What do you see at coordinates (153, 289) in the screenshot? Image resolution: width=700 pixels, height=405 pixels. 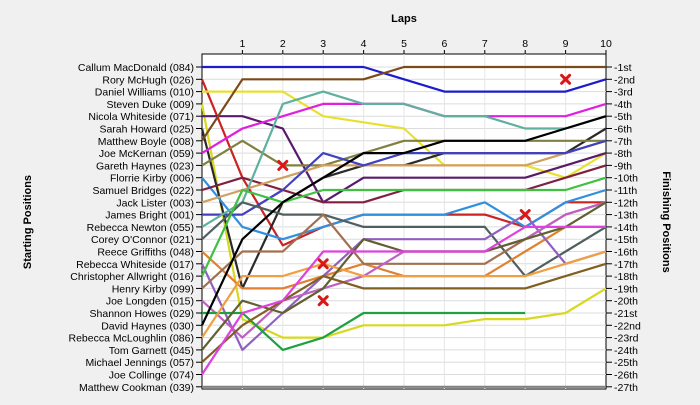 I see `start-label: Henry Kirby (099)` at bounding box center [153, 289].